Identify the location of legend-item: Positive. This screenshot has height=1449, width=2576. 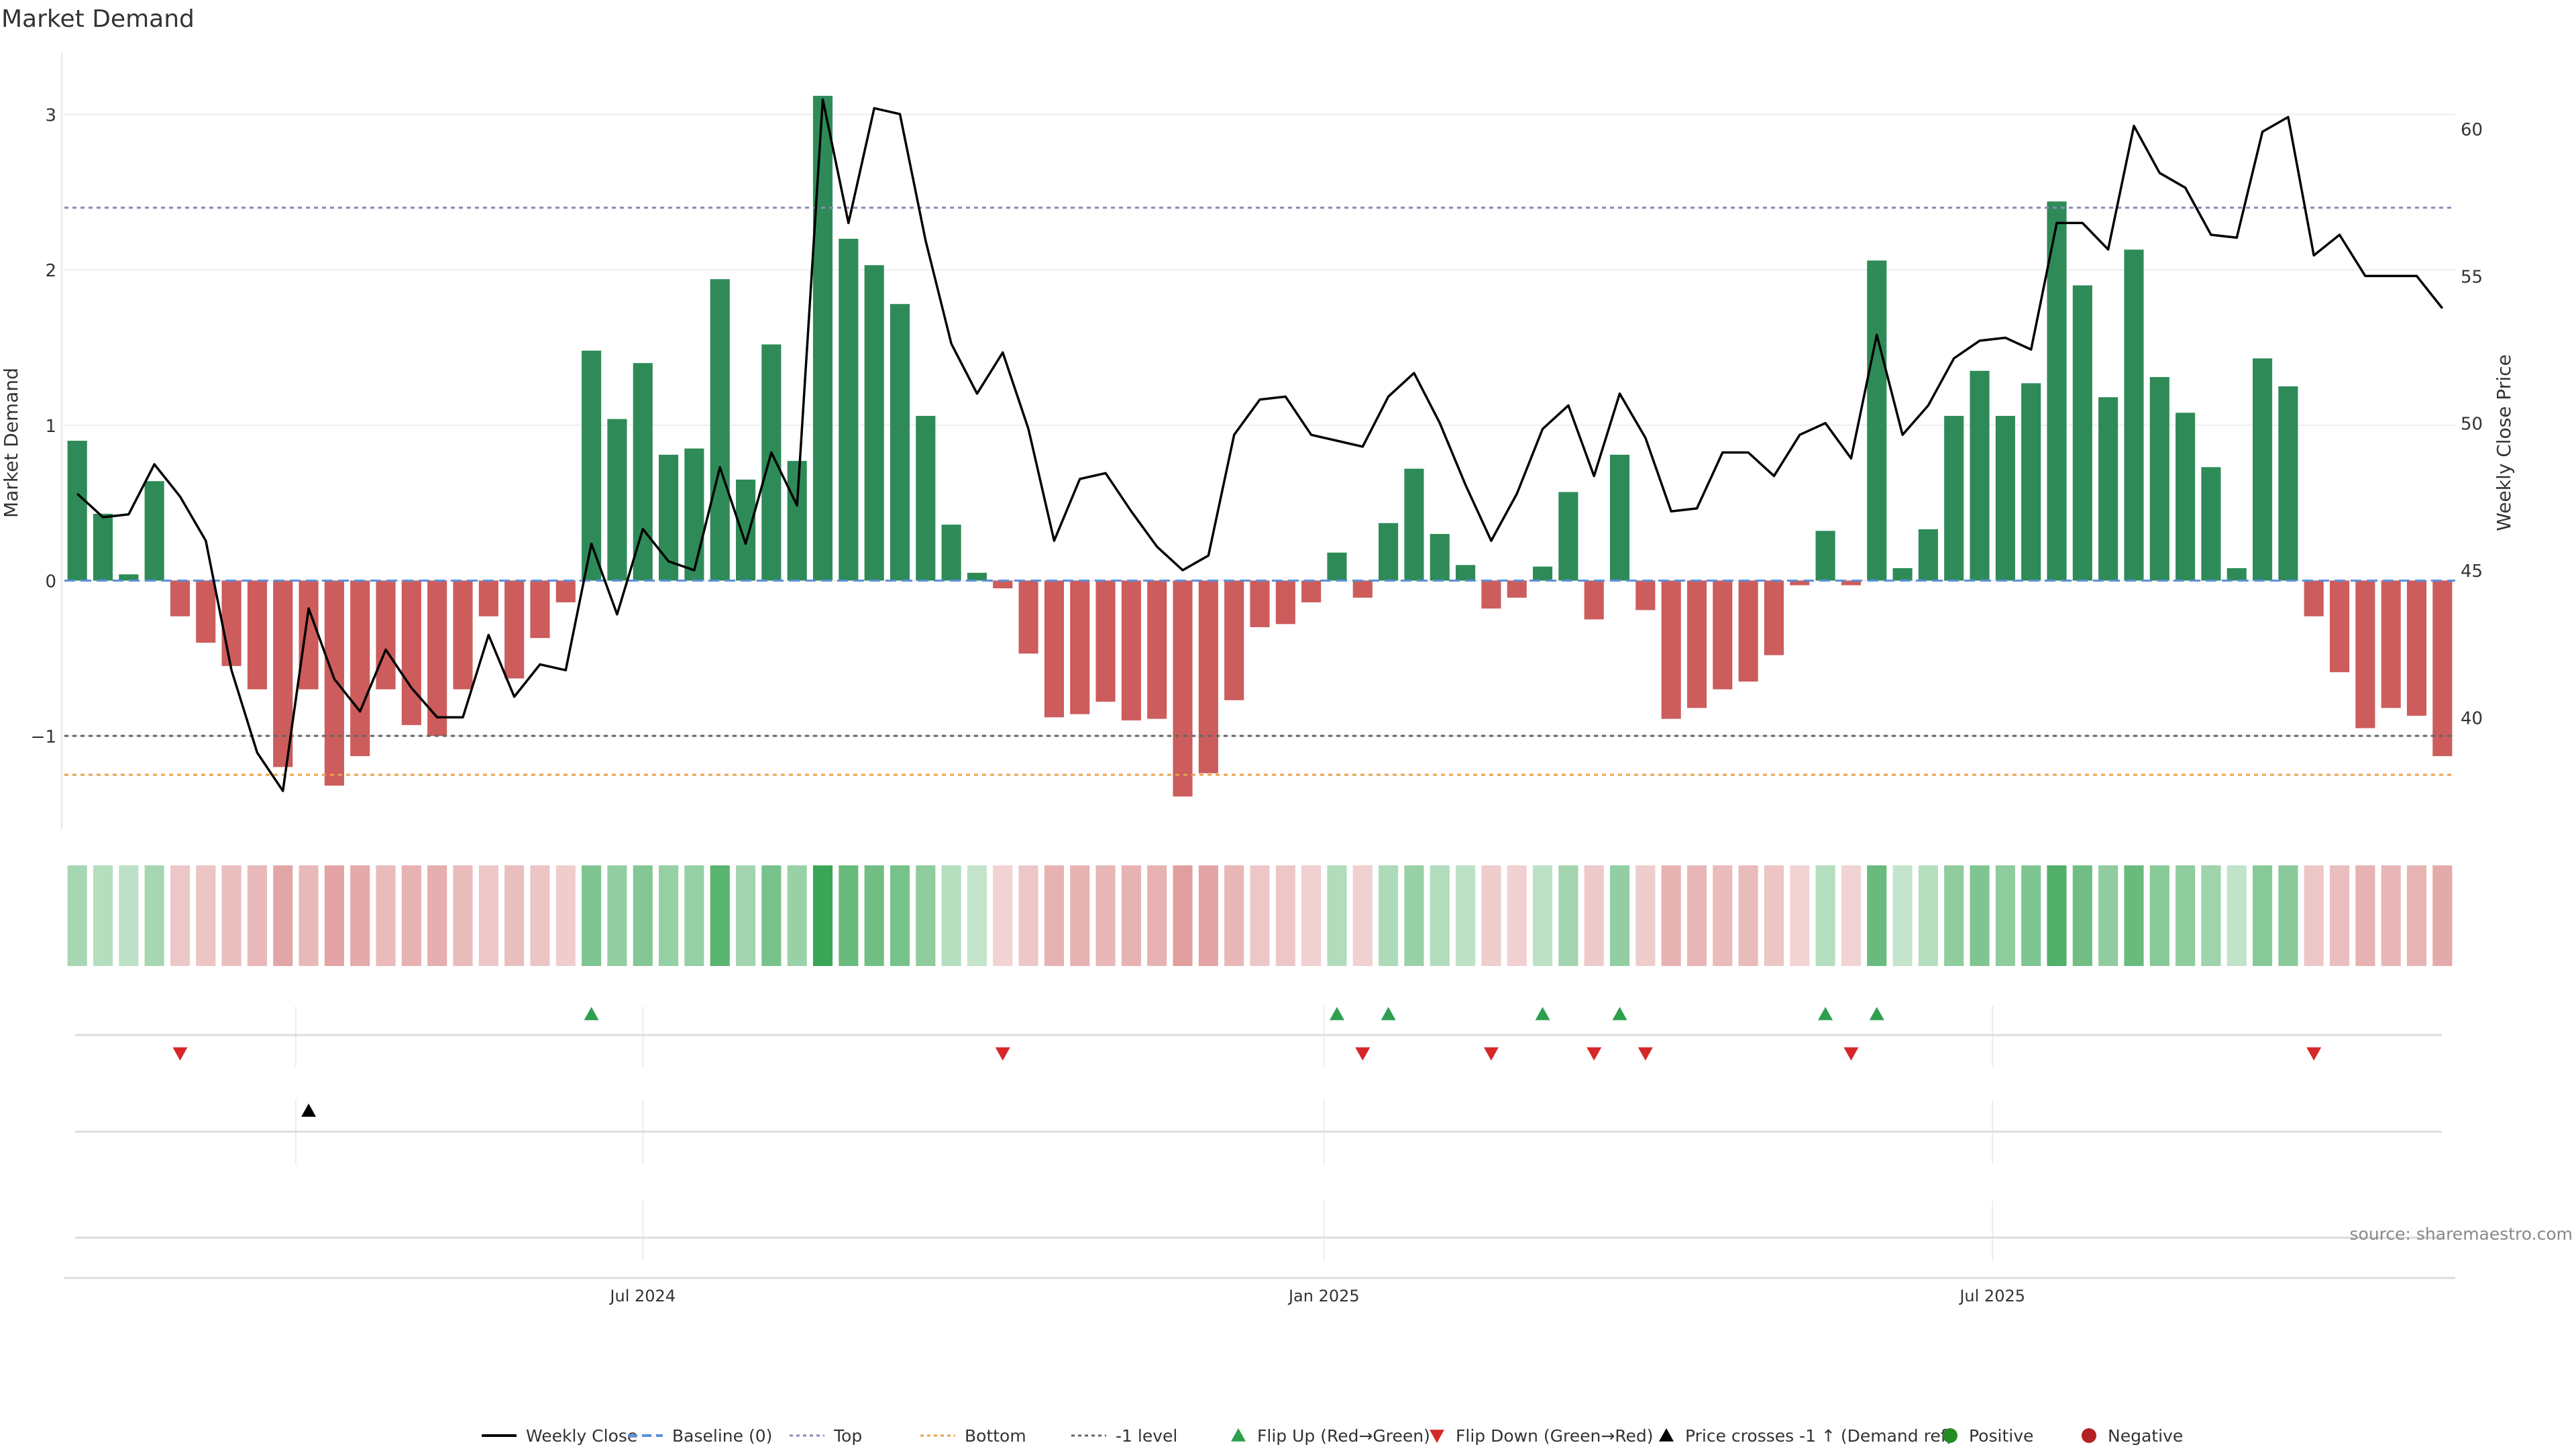
(1988, 1436).